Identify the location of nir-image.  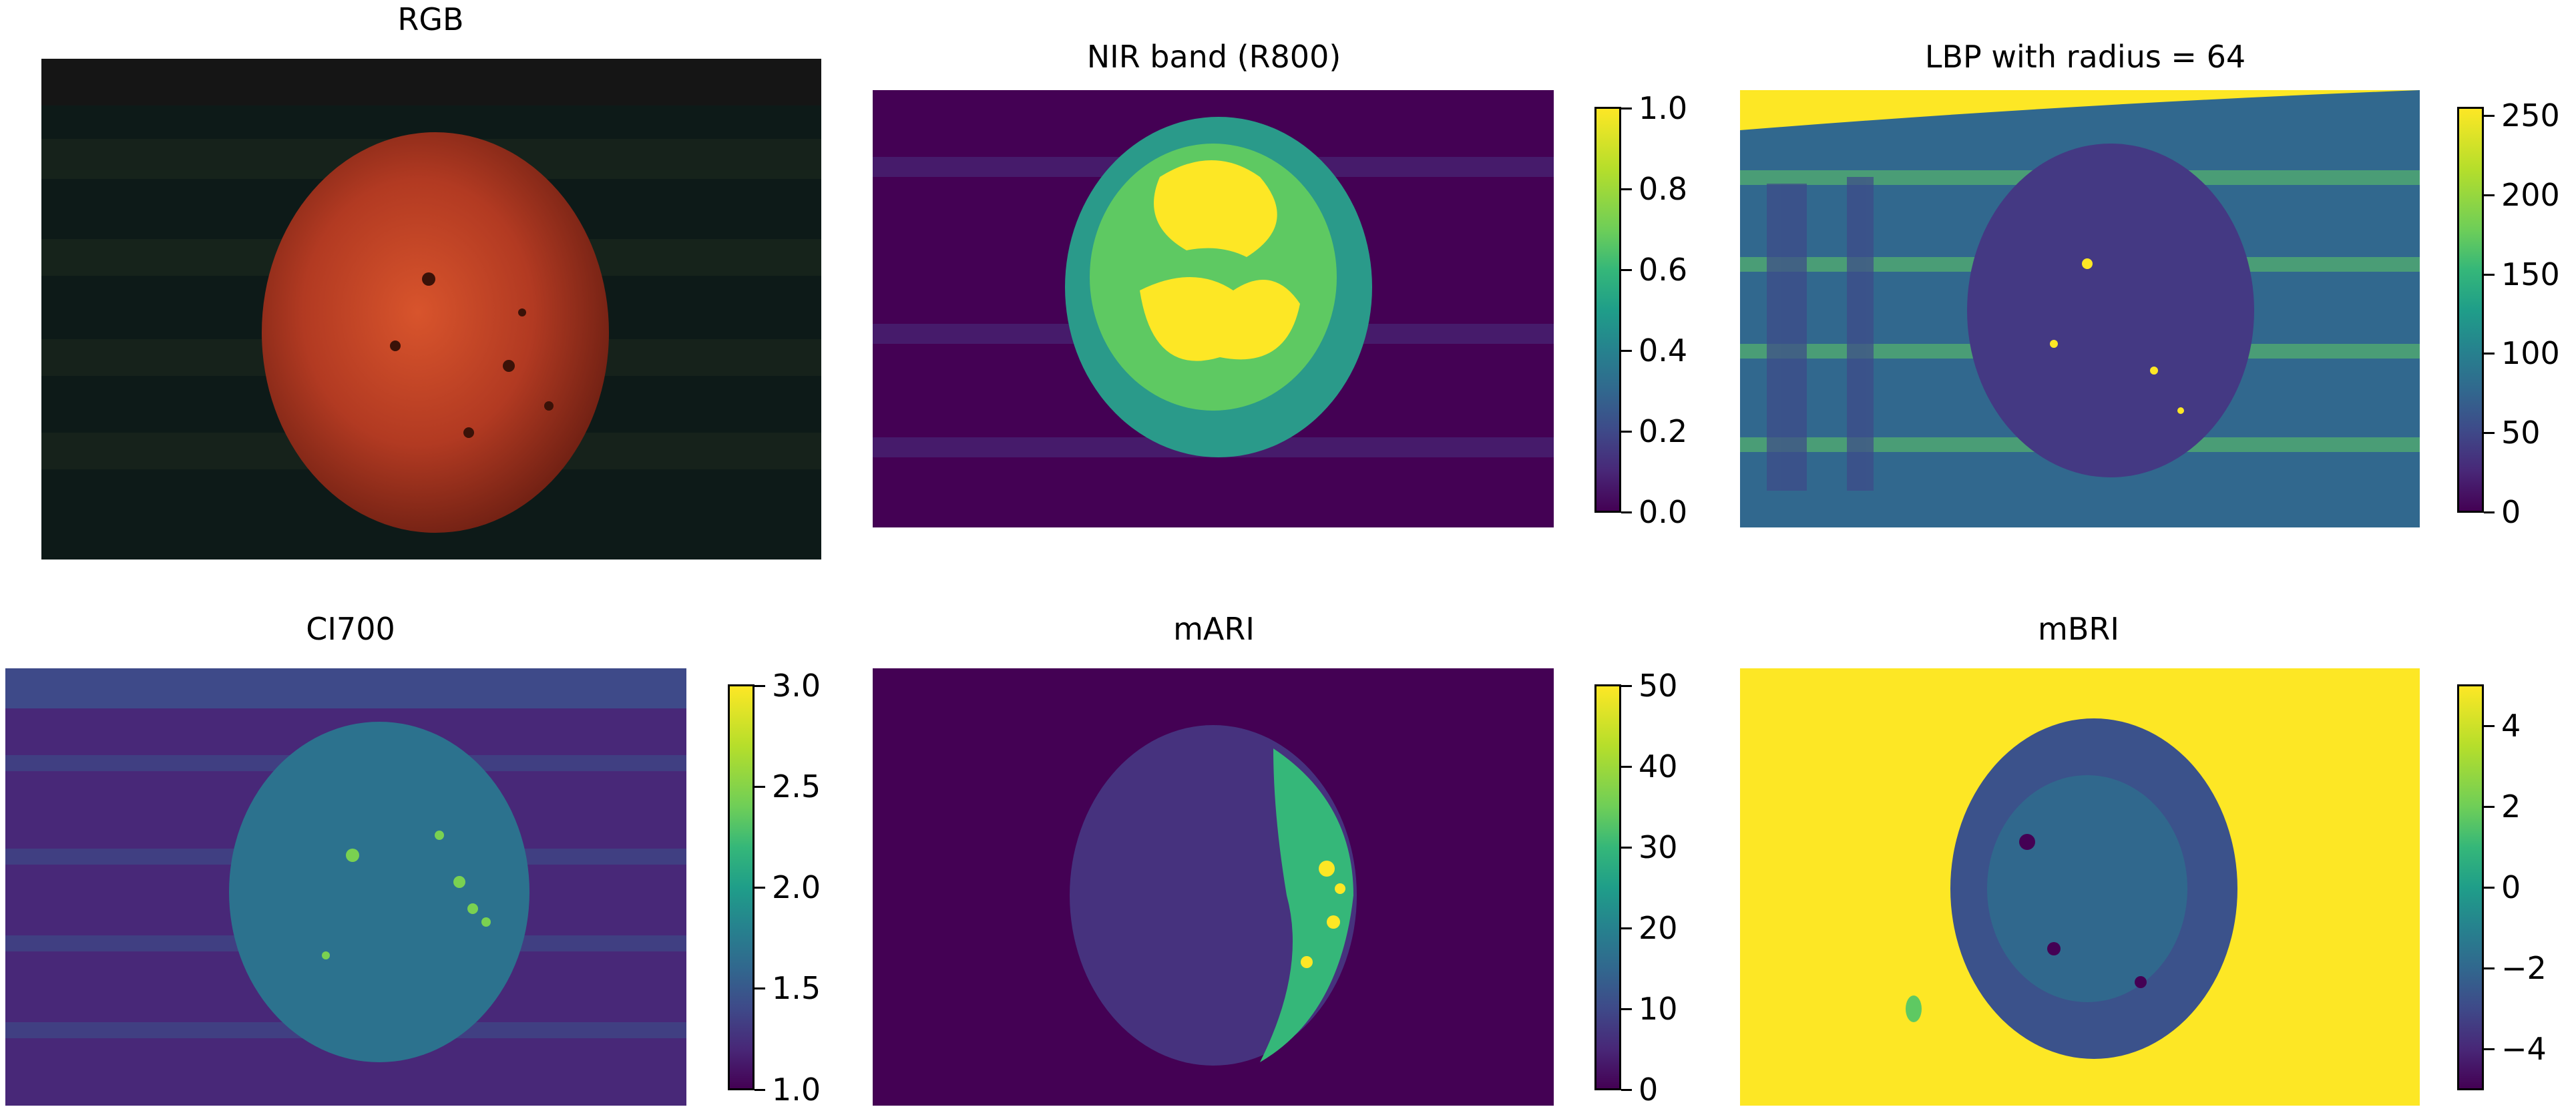
(1213, 308).